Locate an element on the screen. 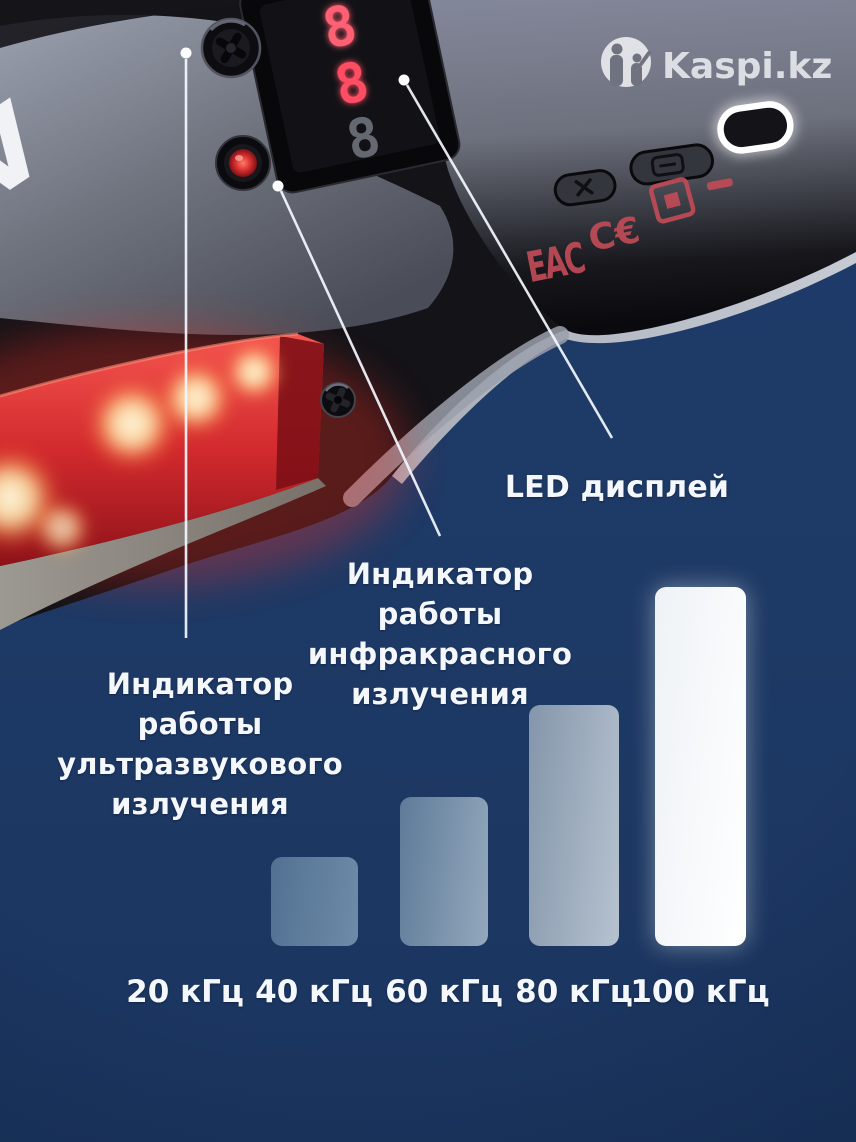 The height and width of the screenshot is (1142, 856). chart-bar-label-5: 100 кГц is located at coordinates (700, 992).